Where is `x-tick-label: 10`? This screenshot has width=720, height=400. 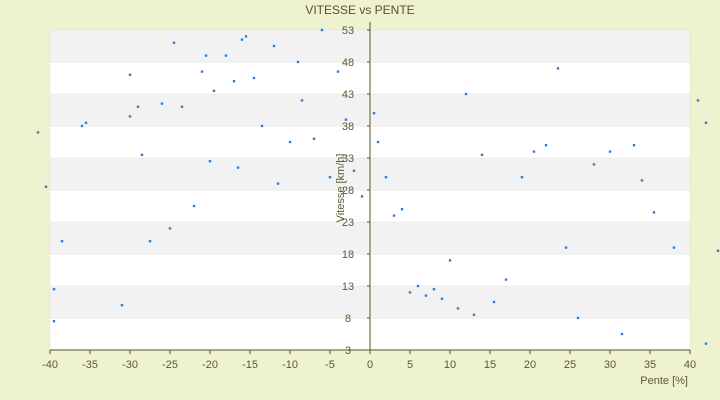
x-tick-label: 10 is located at coordinates (450, 365).